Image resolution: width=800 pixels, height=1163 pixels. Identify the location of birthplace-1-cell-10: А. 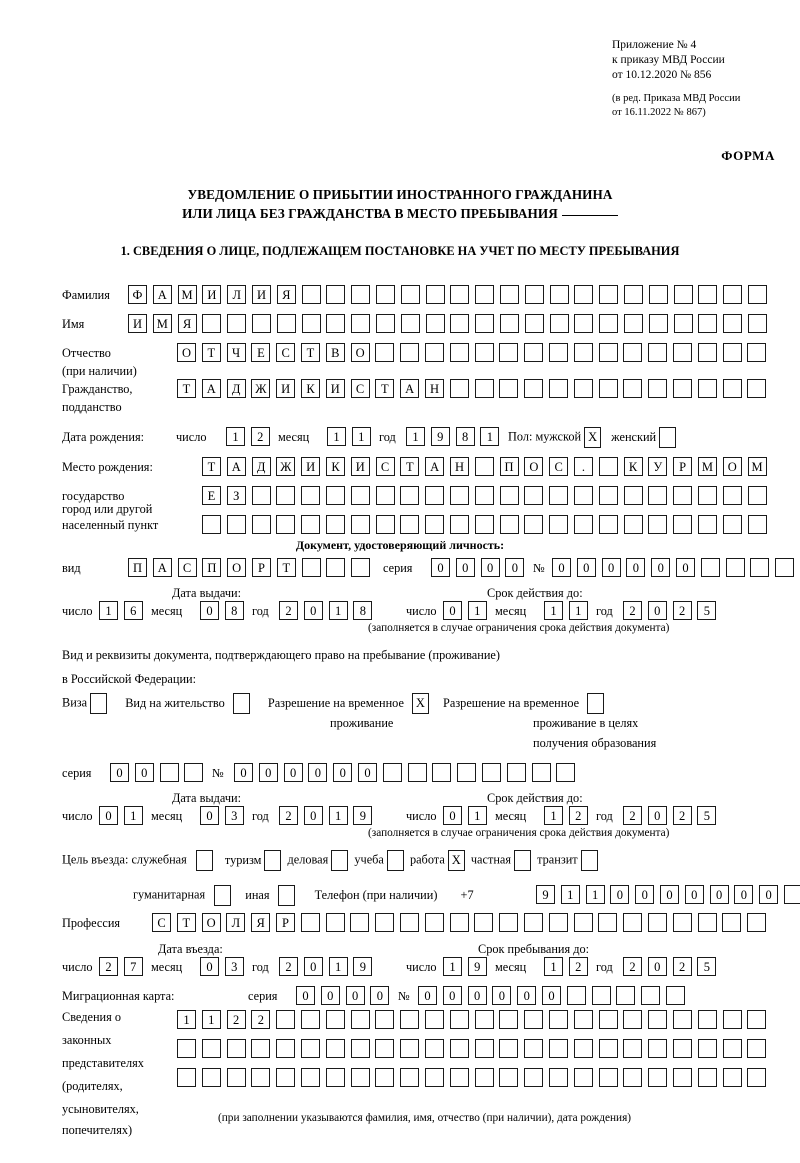
(435, 466).